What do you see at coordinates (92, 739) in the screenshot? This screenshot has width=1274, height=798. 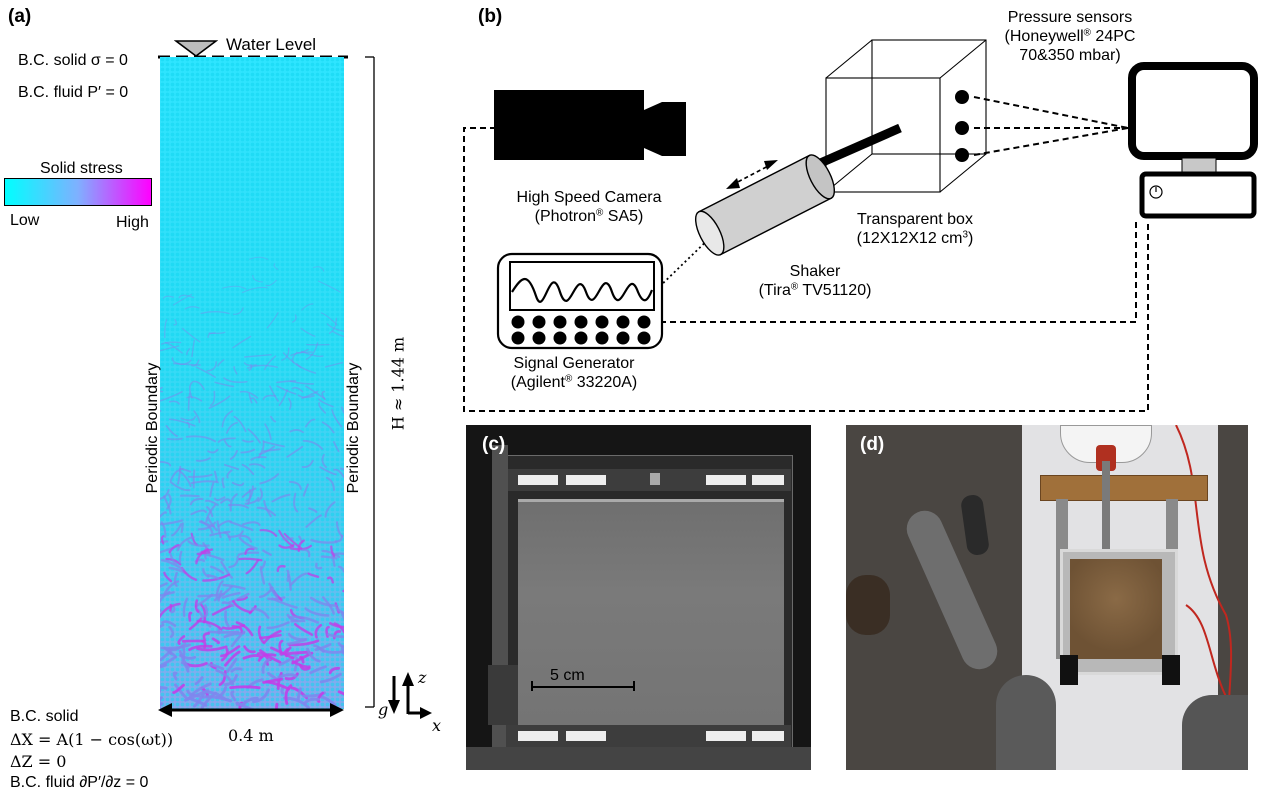 I see `bc-bottom-dx: ΔX = A(1 − cos(ωt))` at bounding box center [92, 739].